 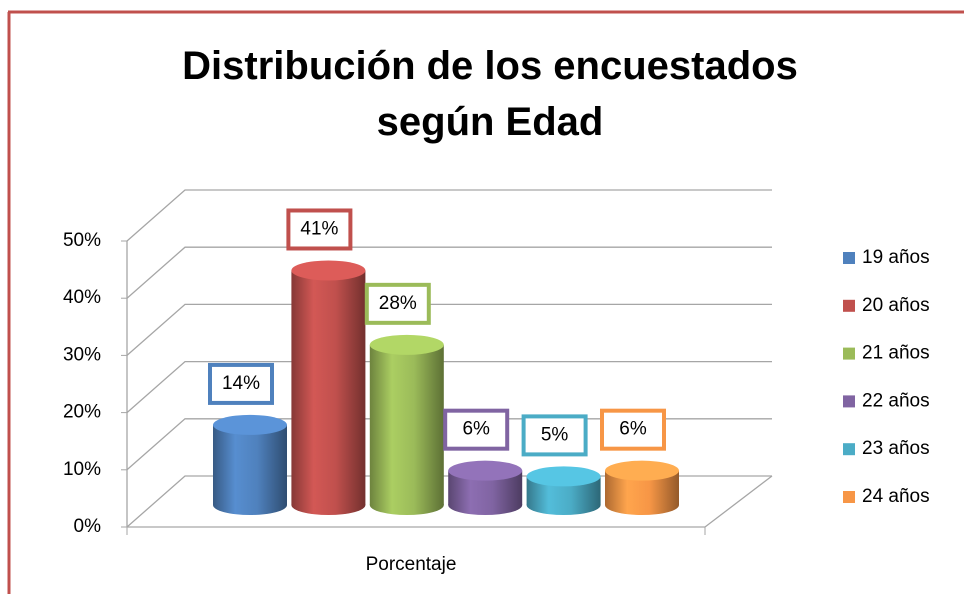 I want to click on legend-label: 19 años, so click(x=896, y=257).